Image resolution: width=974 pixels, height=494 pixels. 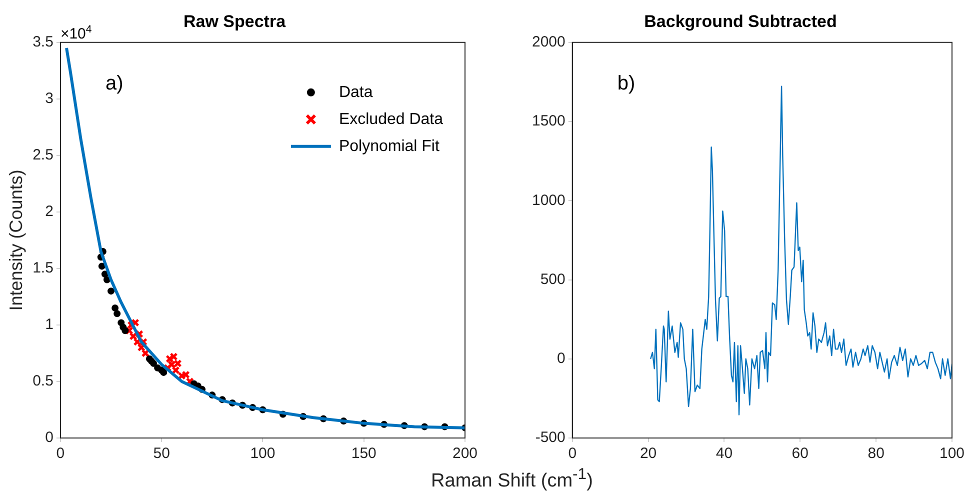 I want to click on annotation: a), so click(x=114, y=83).